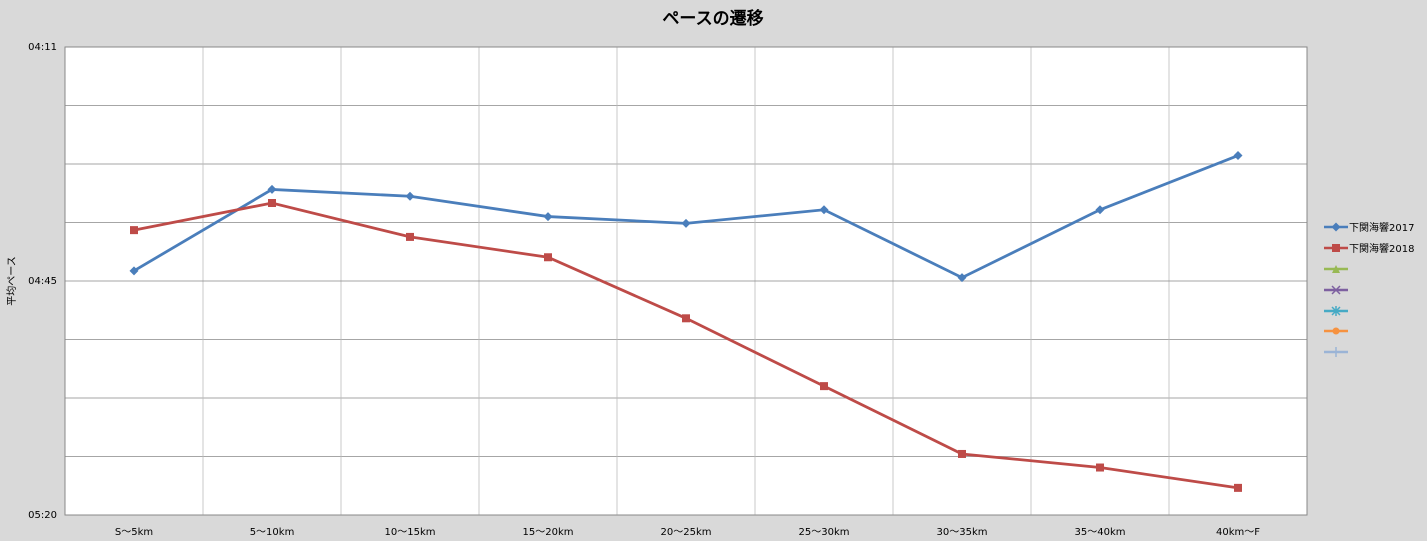  What do you see at coordinates (712, 18) in the screenshot?
I see `chart-title: ペースの遷移` at bounding box center [712, 18].